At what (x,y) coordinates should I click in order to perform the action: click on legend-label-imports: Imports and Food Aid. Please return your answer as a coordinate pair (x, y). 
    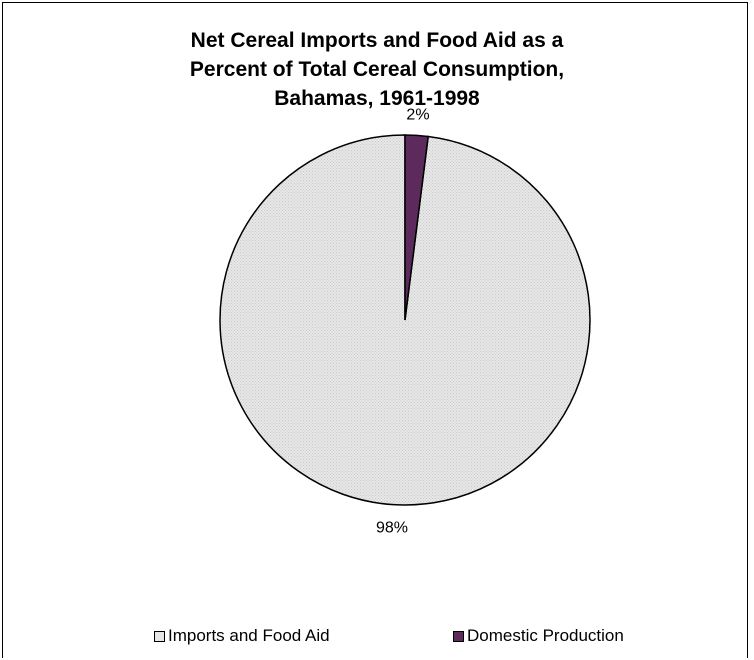
    Looking at the image, I should click on (249, 635).